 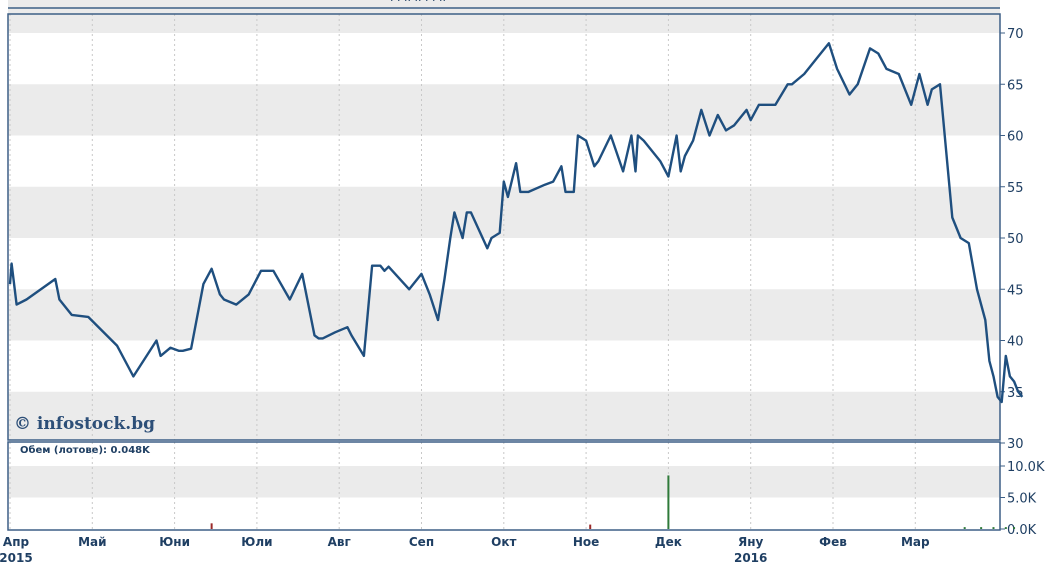 I want to click on y-tick-label: 35, so click(x=1015, y=393).